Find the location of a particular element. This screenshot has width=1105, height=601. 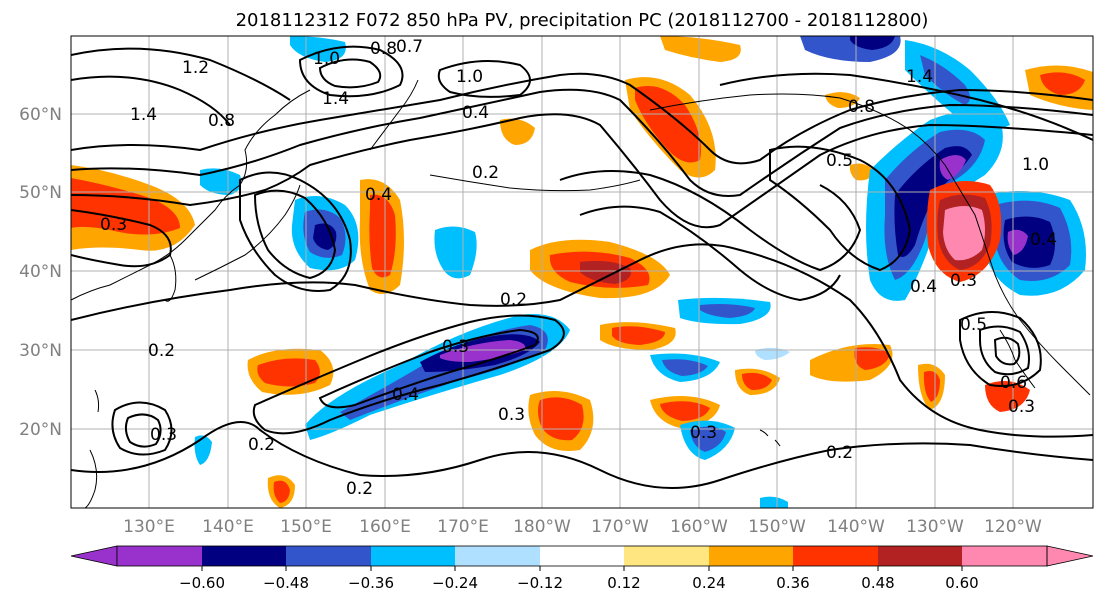

contour-02-south is located at coordinates (582, 455).